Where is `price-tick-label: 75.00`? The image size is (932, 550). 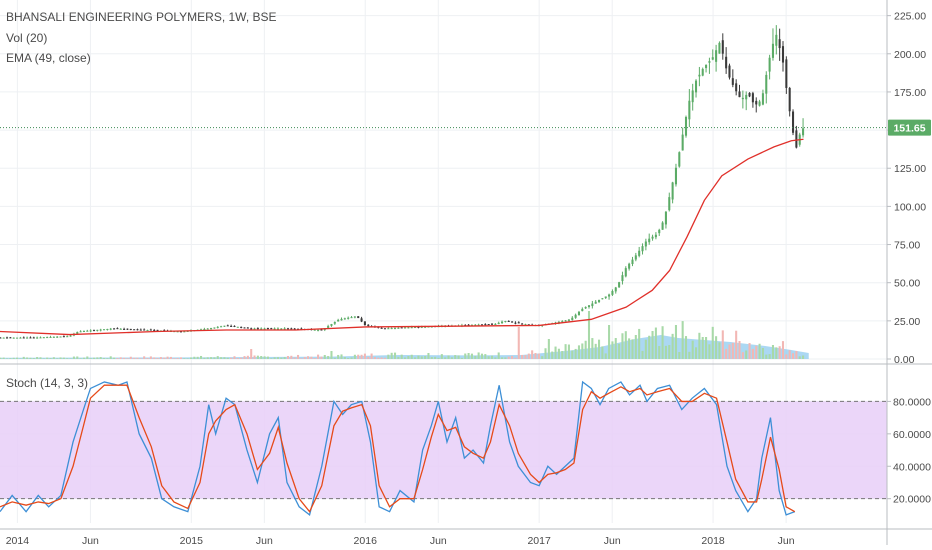 price-tick-label: 75.00 is located at coordinates (907, 246).